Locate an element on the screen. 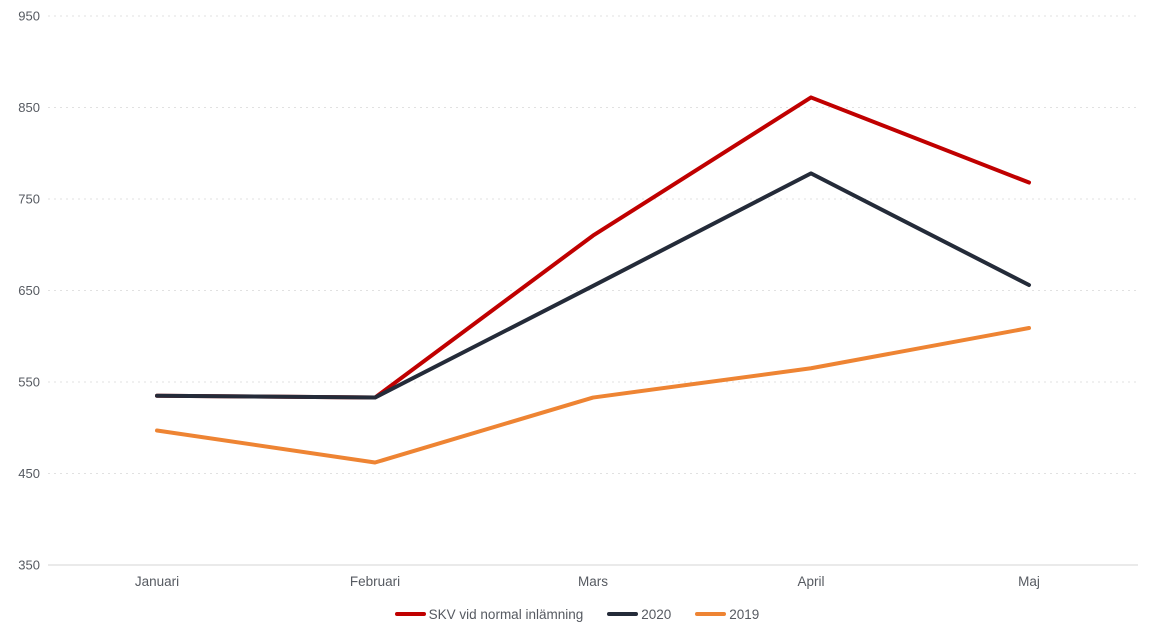 This screenshot has width=1154, height=636. legend-swatch-2019 is located at coordinates (711, 614).